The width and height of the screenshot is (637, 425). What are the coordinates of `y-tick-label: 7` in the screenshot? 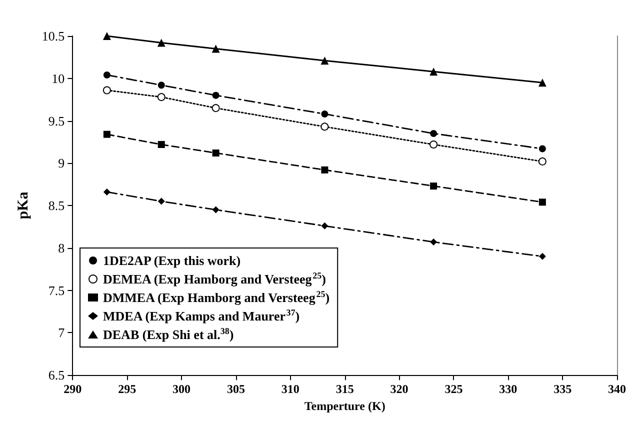 It's located at (62, 332).